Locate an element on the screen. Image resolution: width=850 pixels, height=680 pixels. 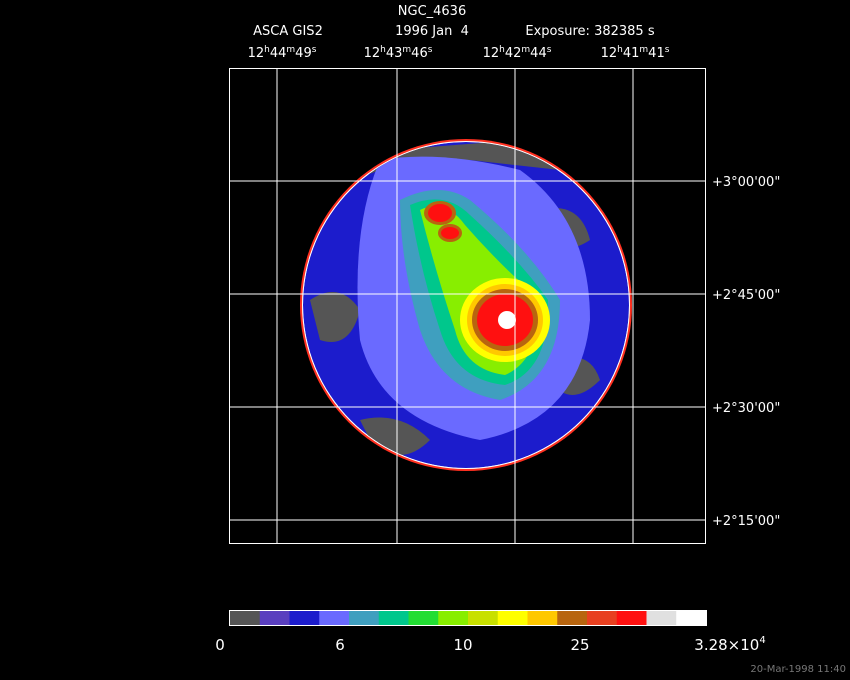
number: 10 is located at coordinates (462, 645).